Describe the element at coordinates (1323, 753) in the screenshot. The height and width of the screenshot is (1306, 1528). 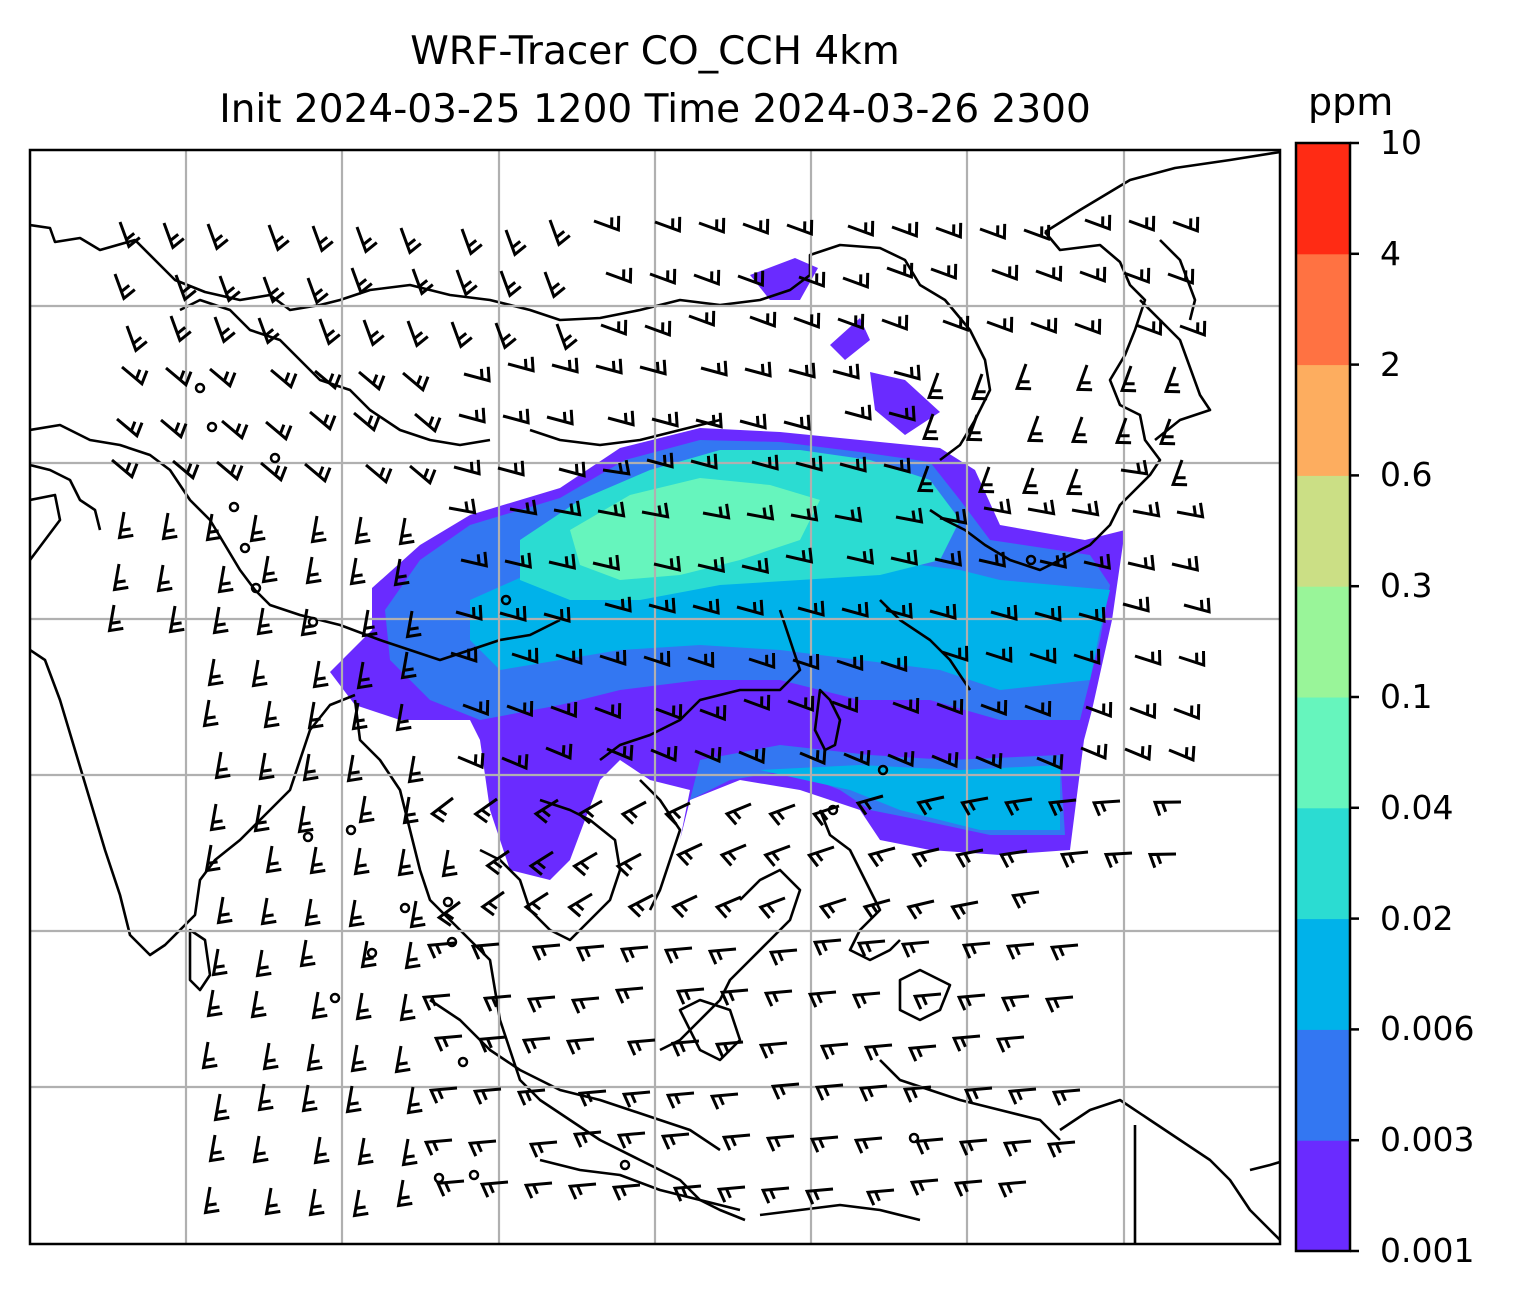
I see `colorbar-segment` at that location.